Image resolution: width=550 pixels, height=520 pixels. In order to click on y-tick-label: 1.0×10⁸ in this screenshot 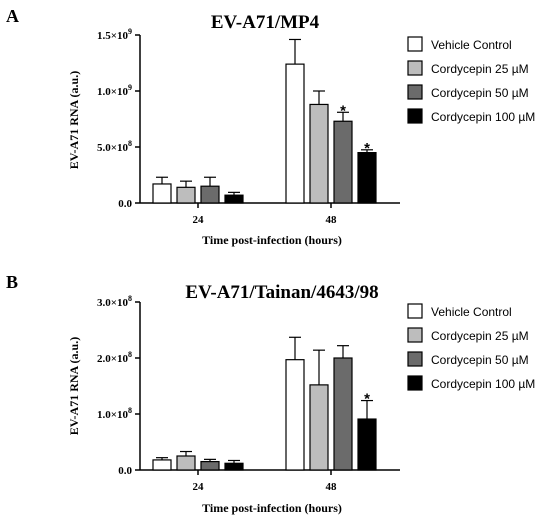, I will do `click(114, 413)`.